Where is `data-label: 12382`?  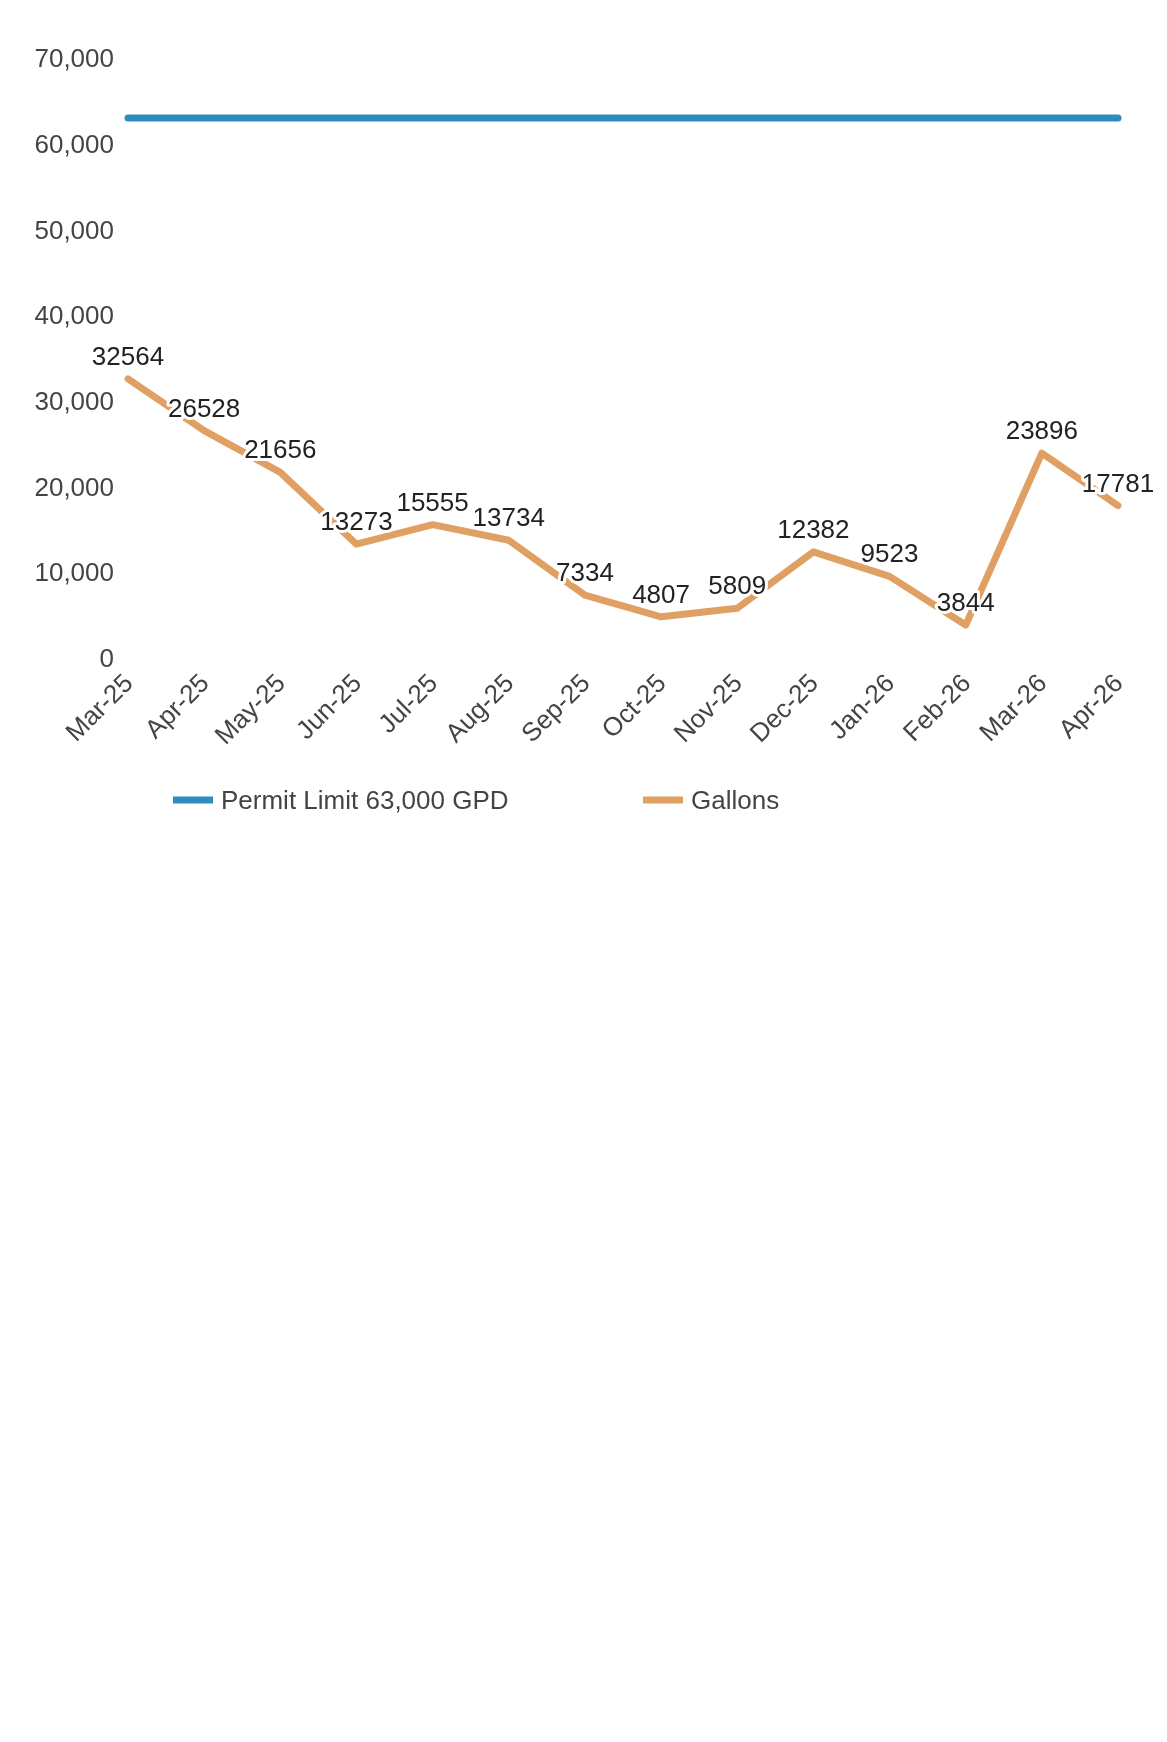 data-label: 12382 is located at coordinates (813, 528).